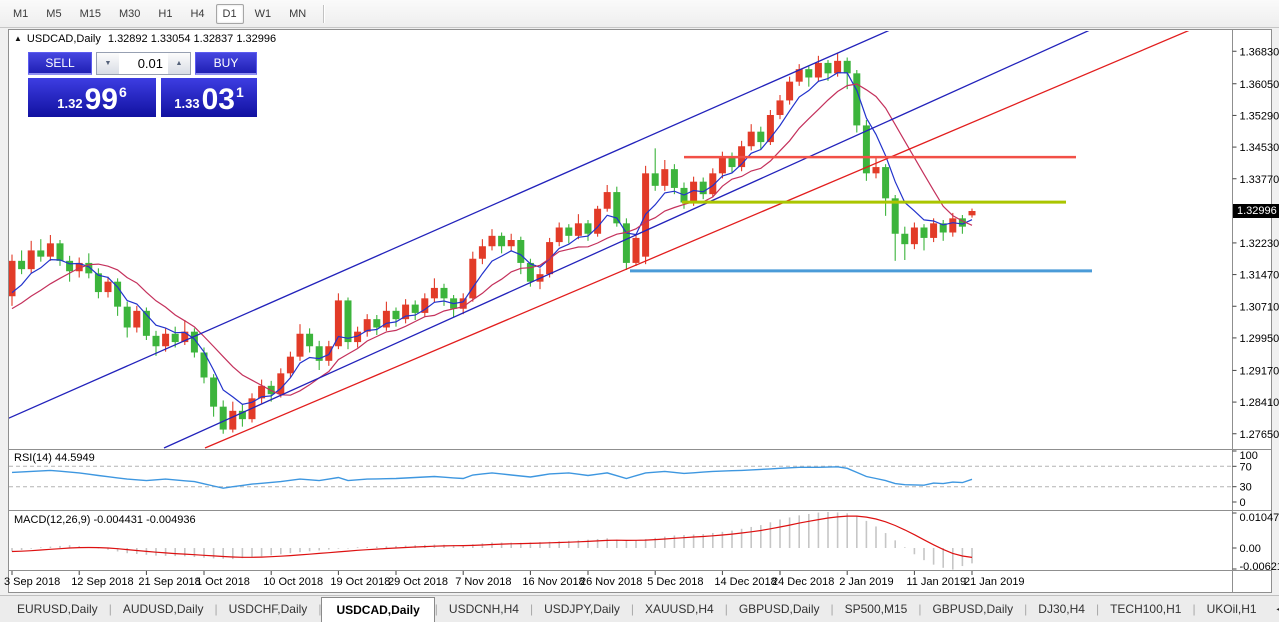 The width and height of the screenshot is (1279, 622). I want to click on buy-price-quote: 1.33 03 1, so click(209, 97).